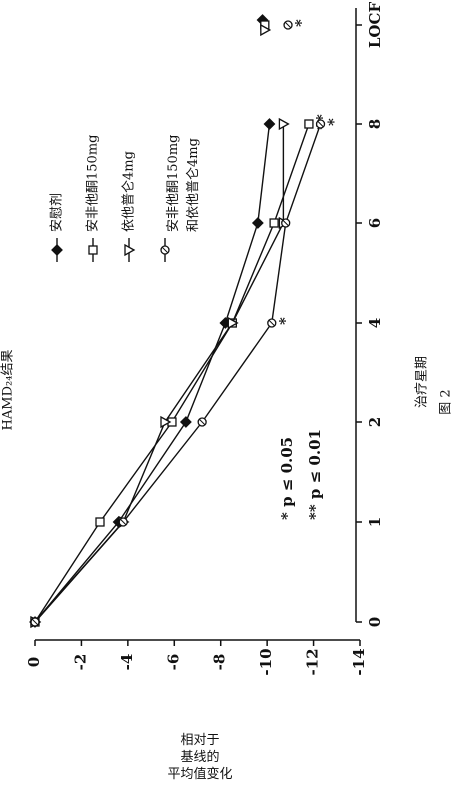 This screenshot has height=788, width=474. Describe the element at coordinates (127, 662) in the screenshot. I see `y-tick-label: -4` at that location.